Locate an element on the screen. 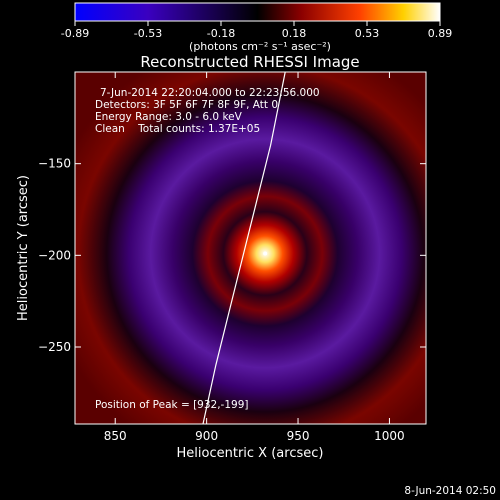 The image size is (500, 500). x-tick-label: 900 is located at coordinates (206, 436).